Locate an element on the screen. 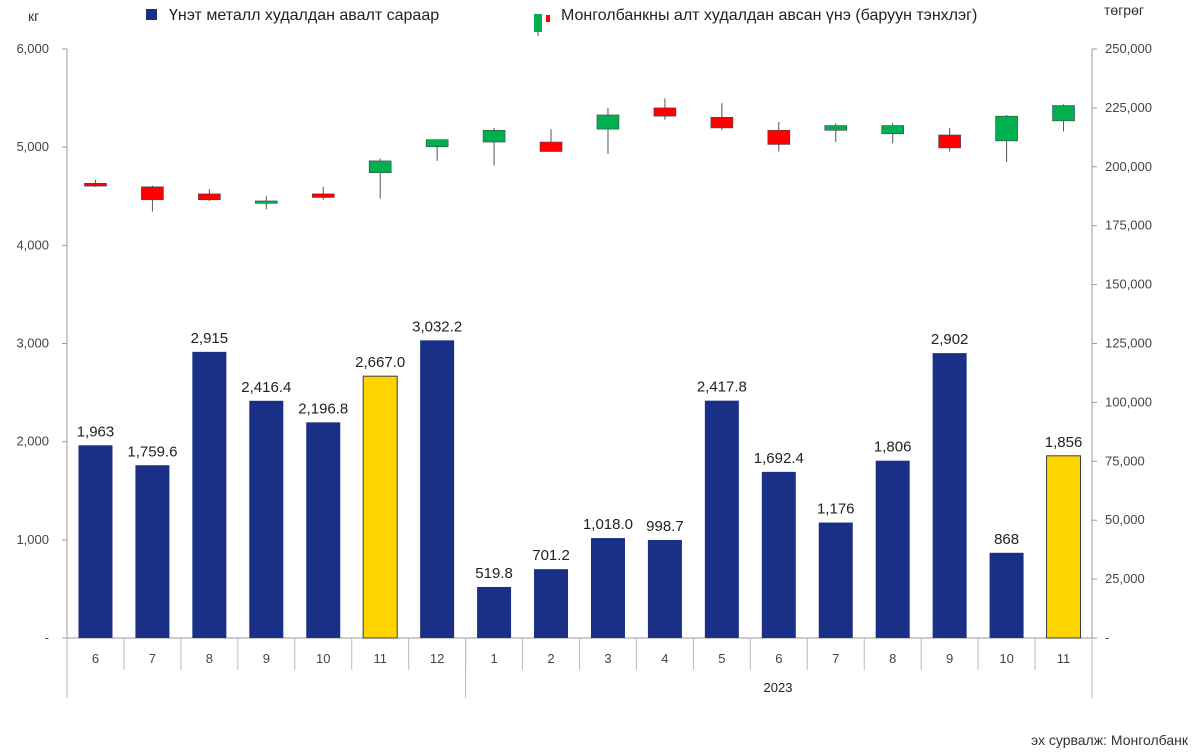 The image size is (1200, 756). bar-data-label: 519.8 is located at coordinates (494, 573).